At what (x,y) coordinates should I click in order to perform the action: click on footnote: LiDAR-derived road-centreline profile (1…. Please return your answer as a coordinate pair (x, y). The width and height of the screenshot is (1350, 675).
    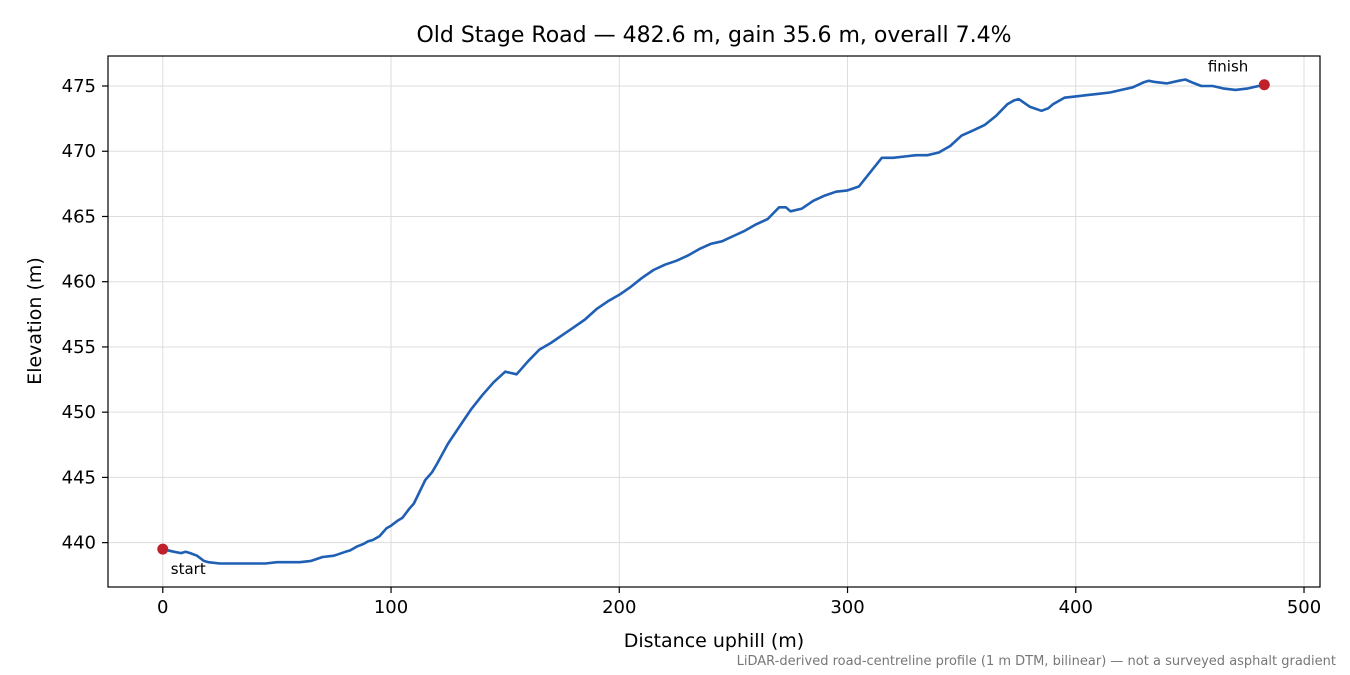
    Looking at the image, I should click on (1036, 661).